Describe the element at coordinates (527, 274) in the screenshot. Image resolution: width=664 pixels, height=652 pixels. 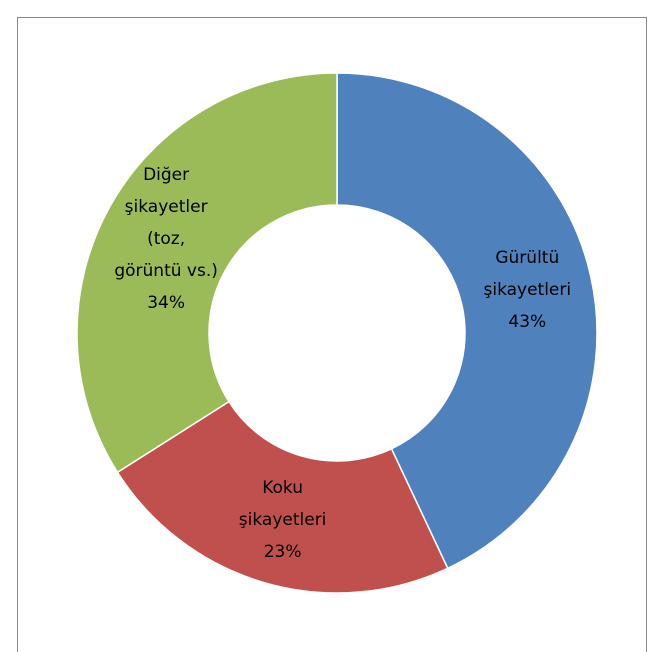
I see `category-label: Gürültü şikayetleri` at that location.